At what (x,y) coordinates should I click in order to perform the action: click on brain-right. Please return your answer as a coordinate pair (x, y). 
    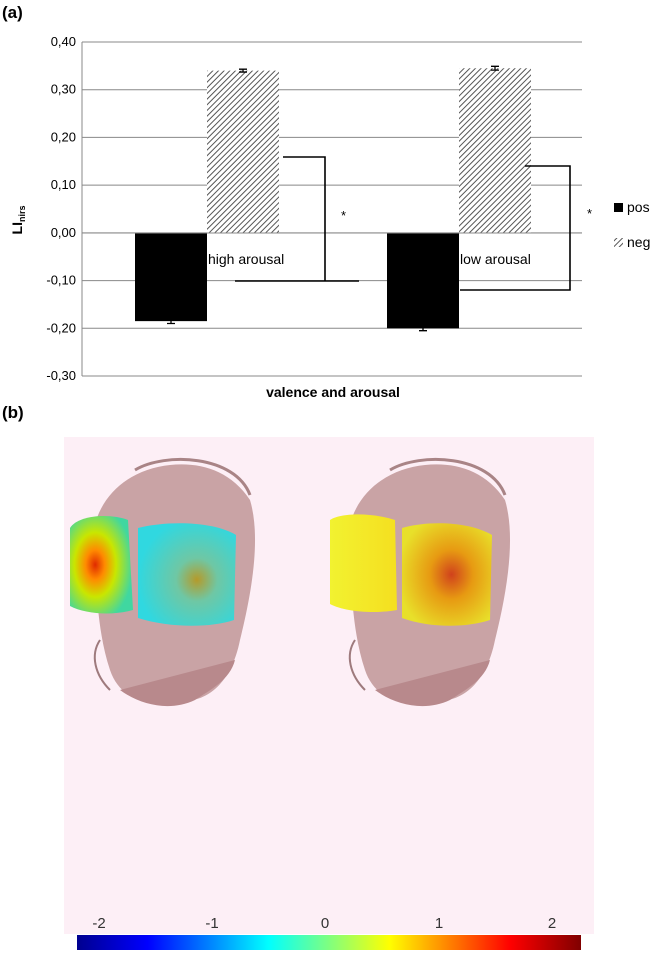
    Looking at the image, I should click on (420, 582).